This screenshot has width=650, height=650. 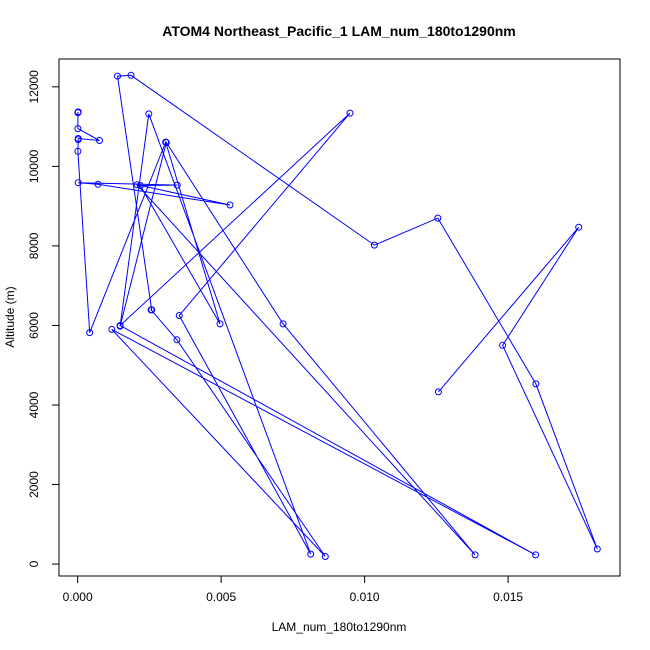 I want to click on y-axis: 0 2000 4000 6000 8000 10000 12000, so click(x=43, y=318).